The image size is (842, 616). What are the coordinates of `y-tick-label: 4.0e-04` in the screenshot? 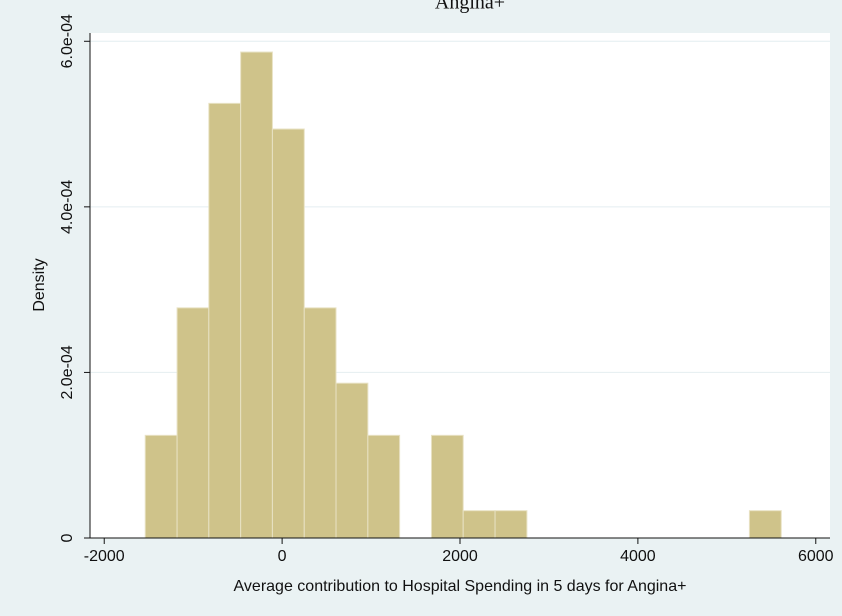 It's located at (67, 207).